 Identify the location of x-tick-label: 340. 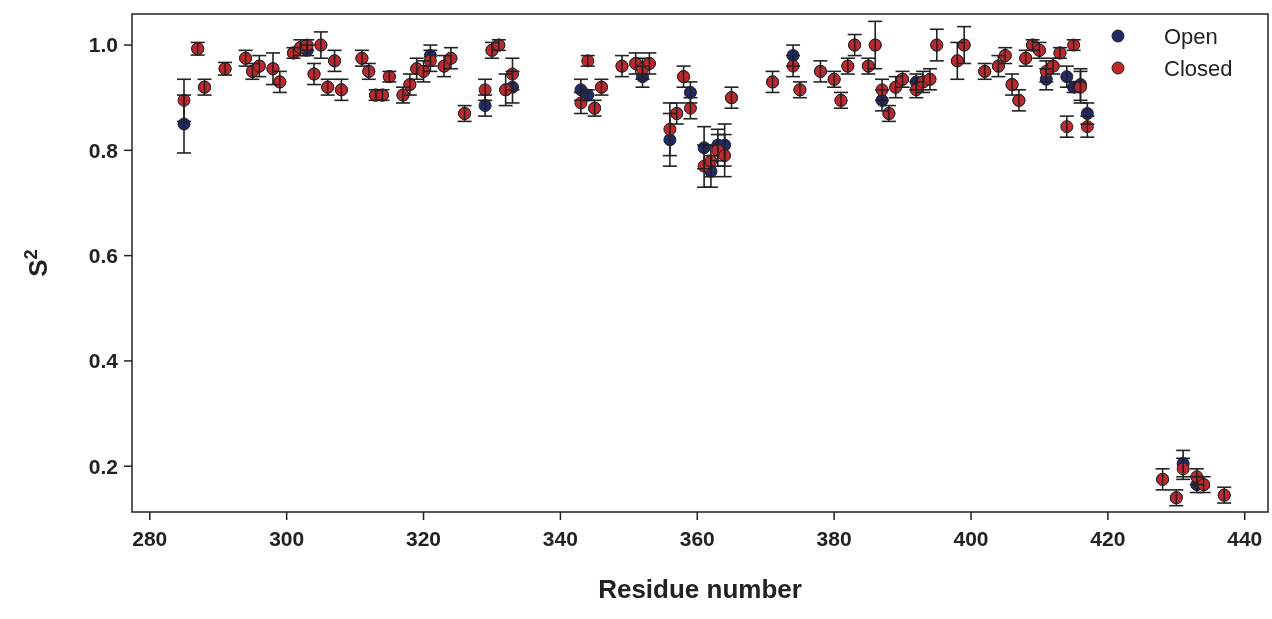
(560, 538).